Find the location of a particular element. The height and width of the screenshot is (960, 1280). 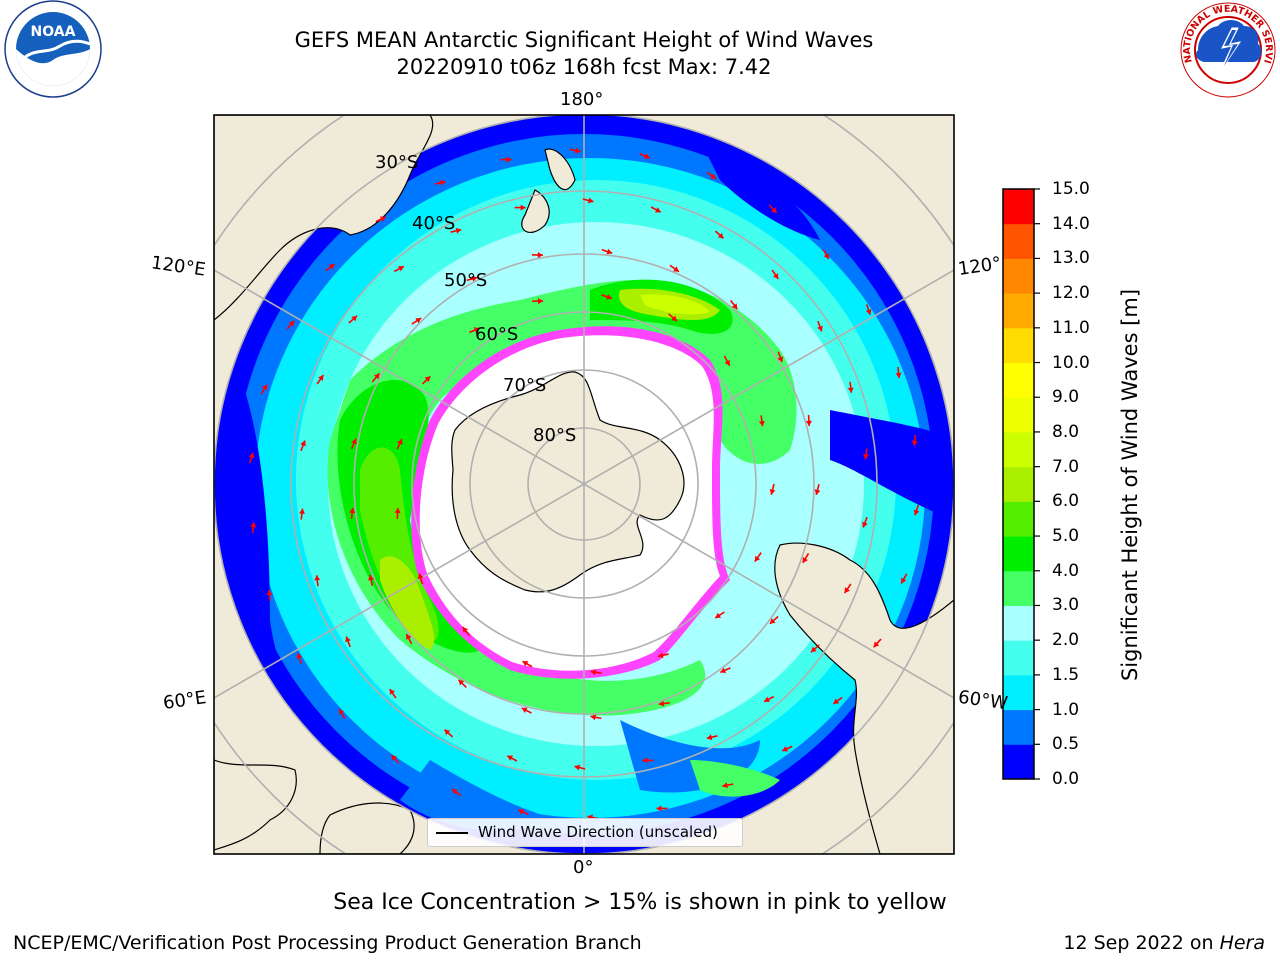

colorbar-tick-label: 9.0 is located at coordinates (1066, 397).